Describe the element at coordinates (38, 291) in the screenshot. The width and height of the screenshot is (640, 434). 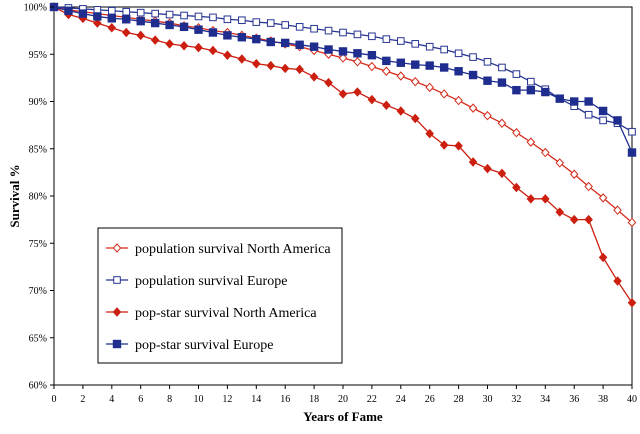
I see `y-tick-label: 70%` at that location.